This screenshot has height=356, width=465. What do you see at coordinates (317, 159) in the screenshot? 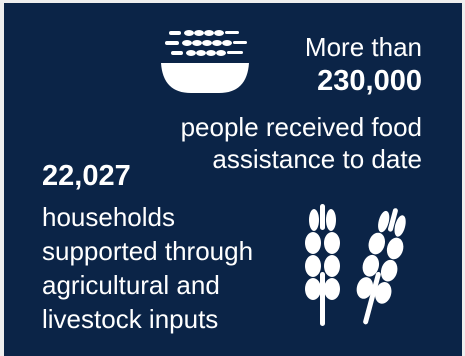
I see `food-description-line-2: assistance to date` at bounding box center [317, 159].